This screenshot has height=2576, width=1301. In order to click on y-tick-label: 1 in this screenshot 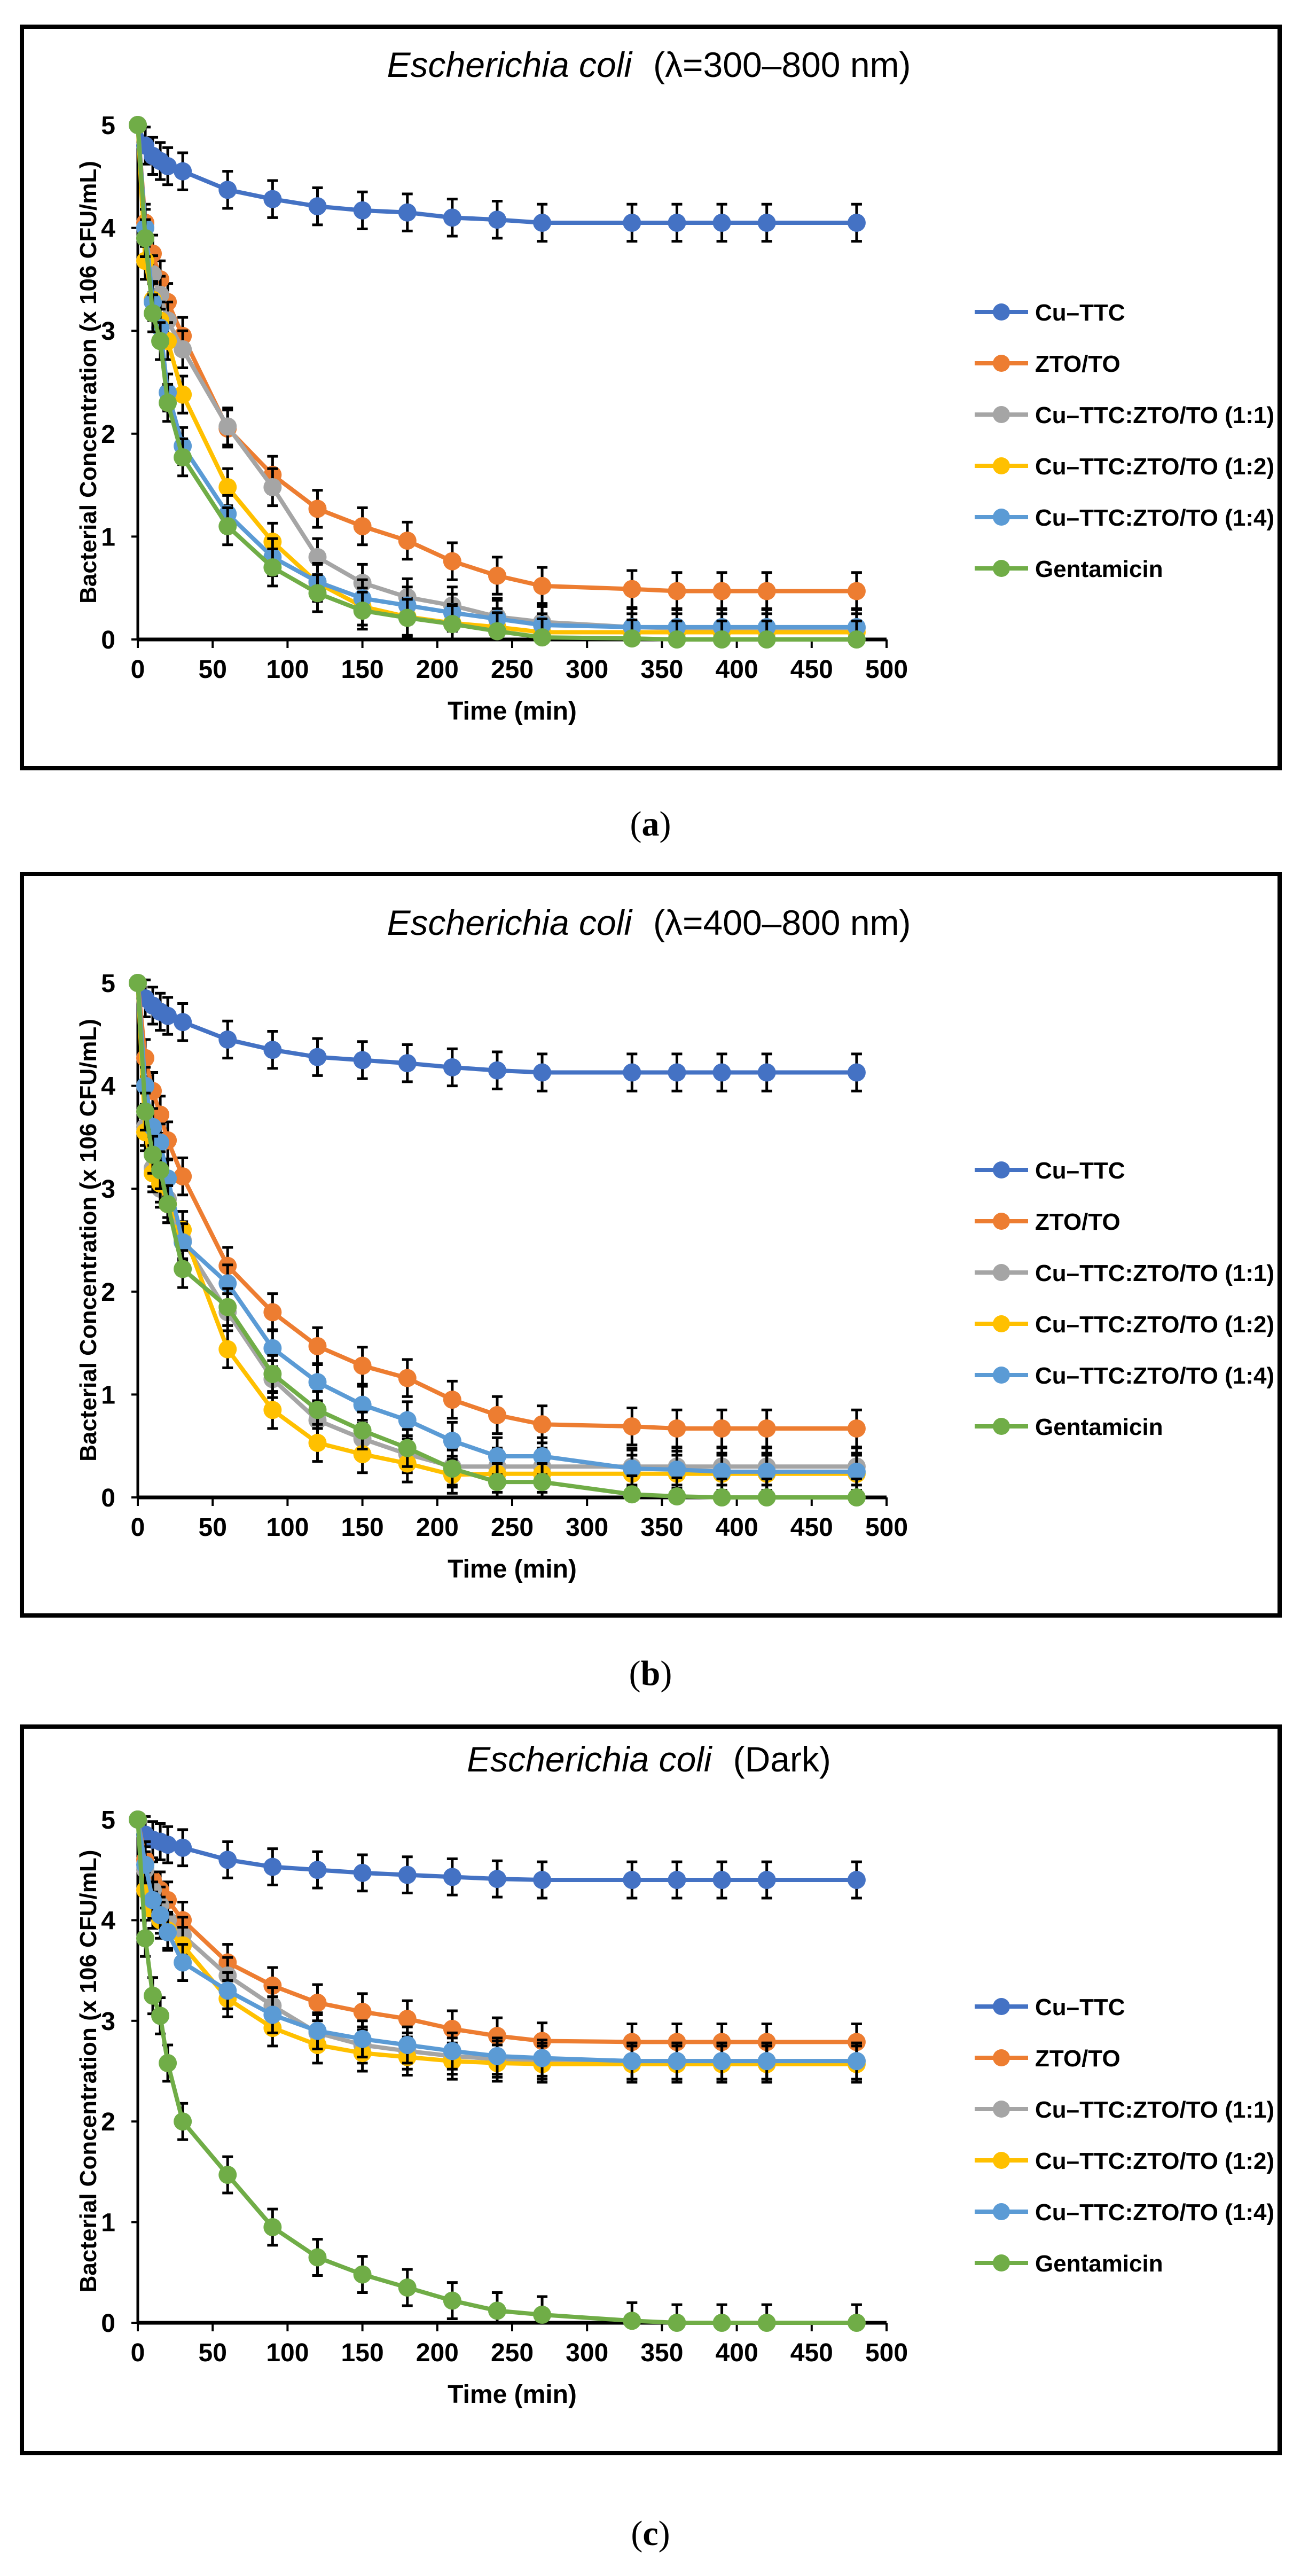, I will do `click(108, 1395)`.